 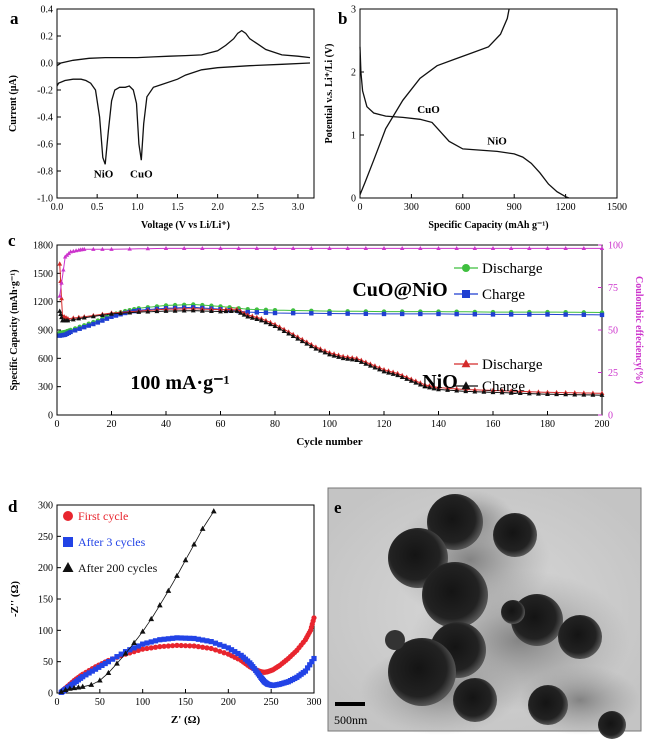 What do you see at coordinates (45, 91) in the screenshot?
I see `y-tick-label: -0.2` at bounding box center [45, 91].